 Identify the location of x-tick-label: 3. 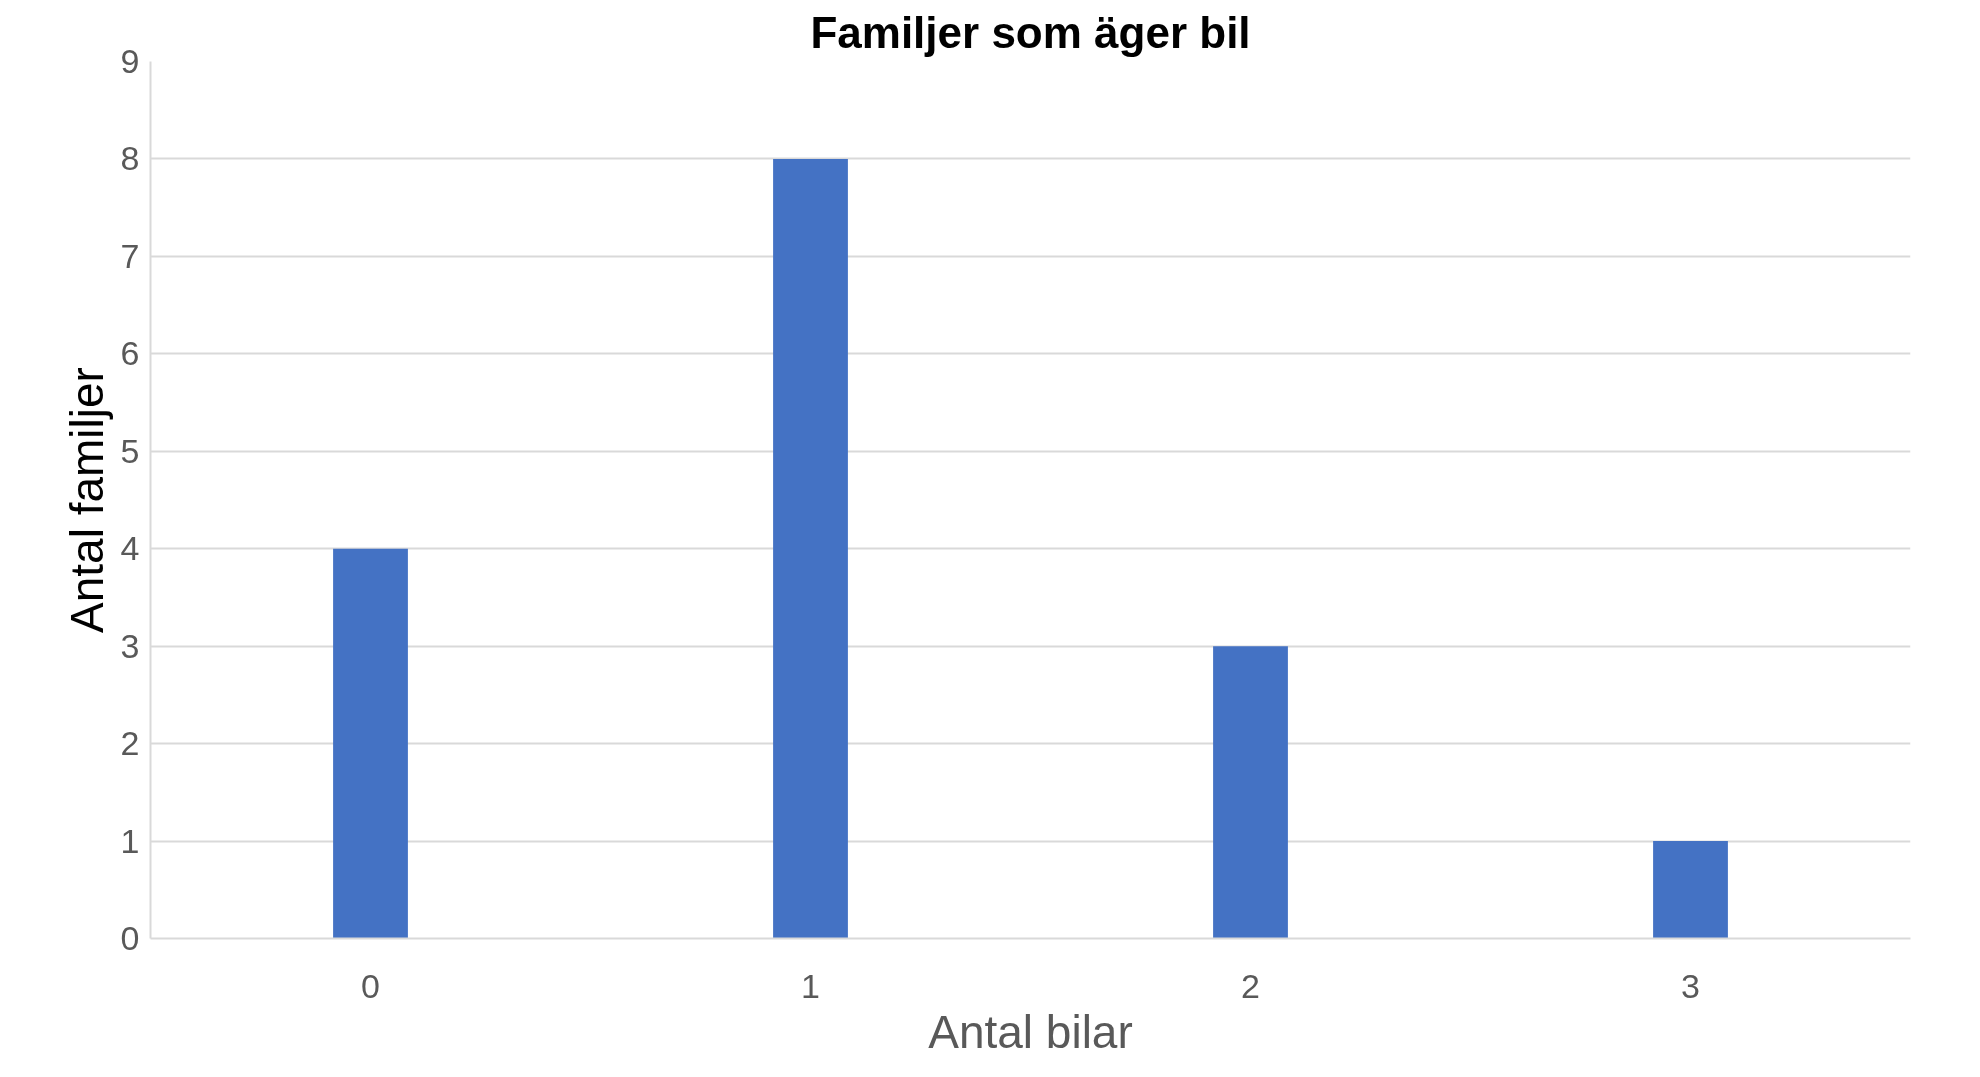
(1690, 985).